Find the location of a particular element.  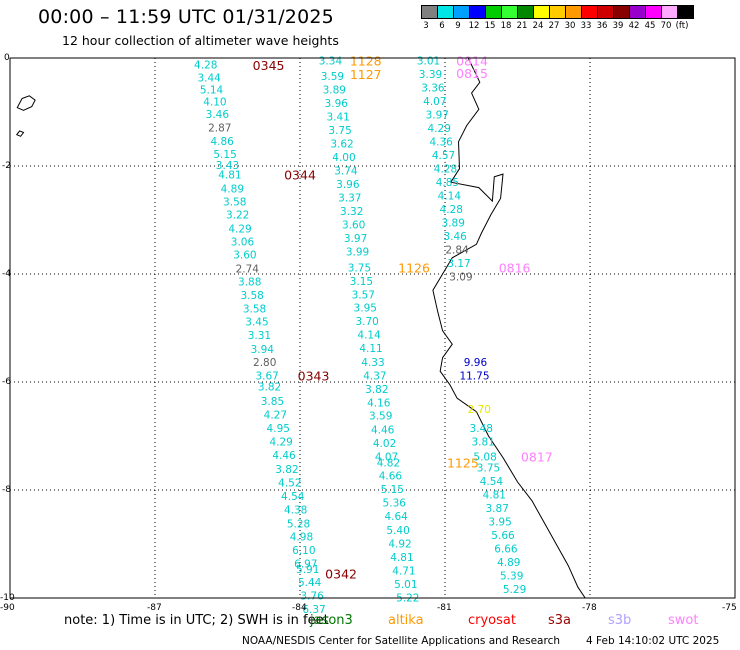

wave-height-color-scale: 3 6 9 12 15 18 21 24 27 30 33 36 39 42 45 70 (ft) is located at coordinates (557, 18).